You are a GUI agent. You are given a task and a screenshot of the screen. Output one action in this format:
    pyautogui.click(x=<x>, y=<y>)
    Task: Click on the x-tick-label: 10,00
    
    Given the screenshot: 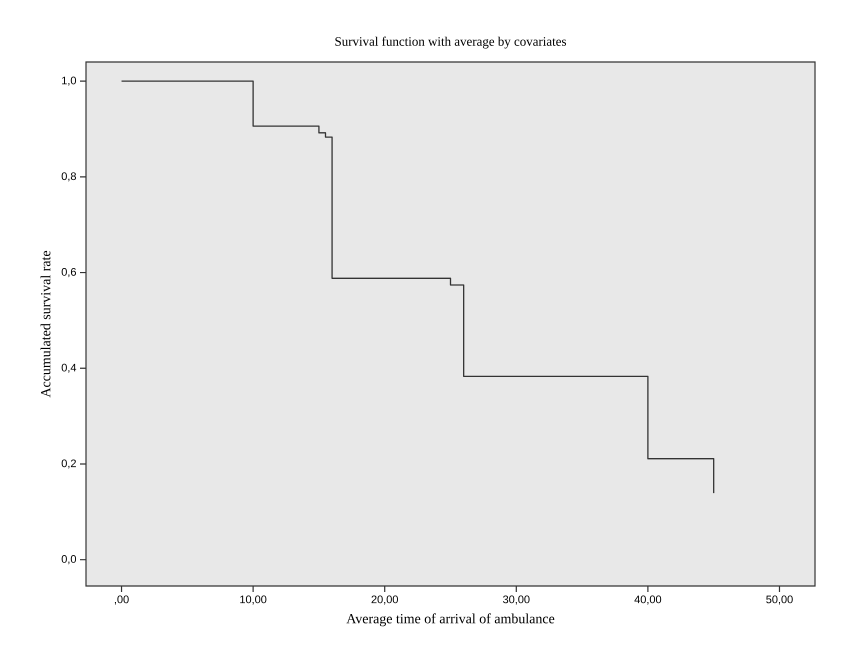 What is the action you would take?
    pyautogui.click(x=253, y=600)
    